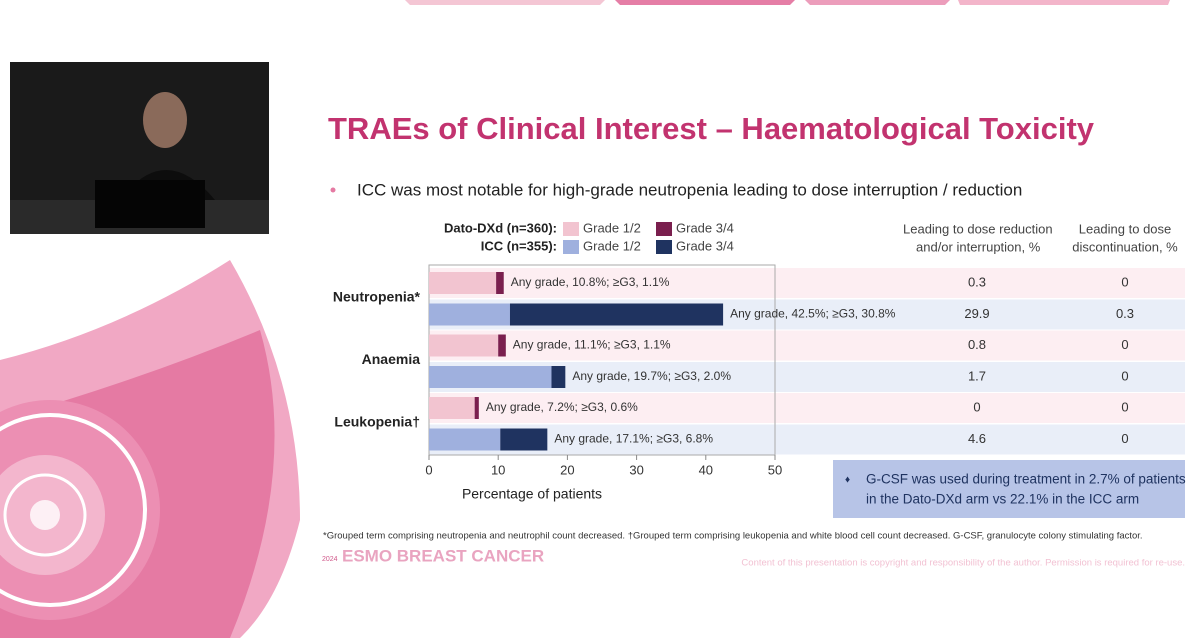  Describe the element at coordinates (443, 555) in the screenshot. I see `logo: ESMO BREAST CANCER` at that location.